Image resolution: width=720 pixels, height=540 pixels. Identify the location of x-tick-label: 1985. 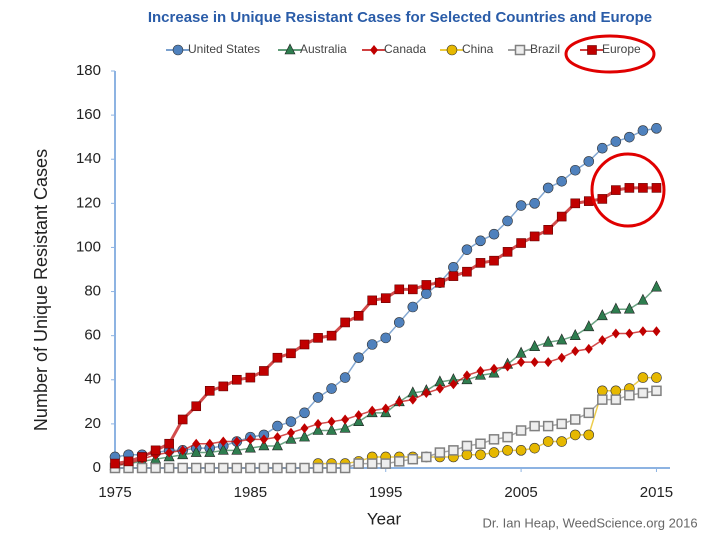
(250, 492).